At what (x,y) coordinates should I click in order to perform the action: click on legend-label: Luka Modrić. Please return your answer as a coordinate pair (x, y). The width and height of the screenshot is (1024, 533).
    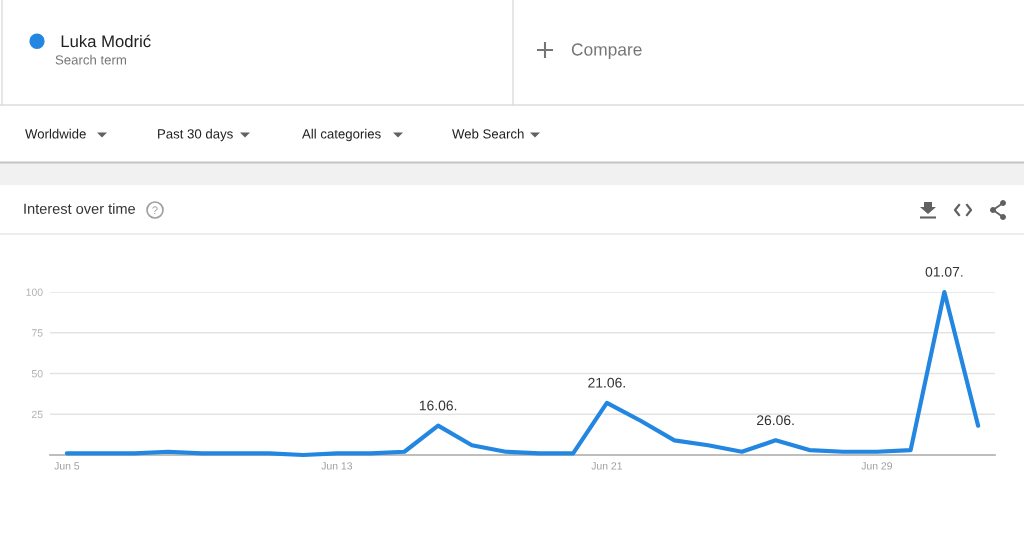
    Looking at the image, I should click on (106, 41).